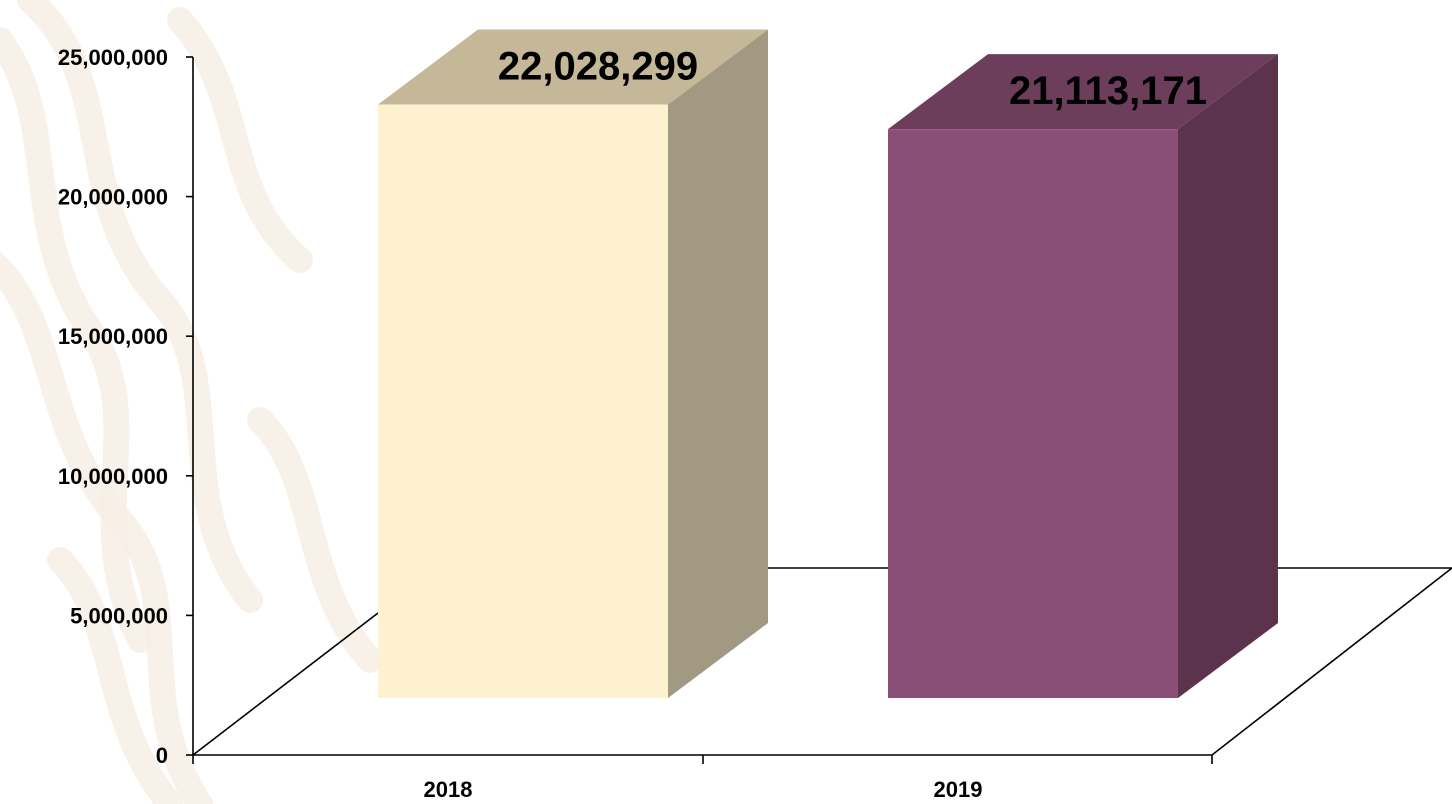  Describe the element at coordinates (113, 336) in the screenshot. I see `y-tick-label: 15,000,000` at that location.